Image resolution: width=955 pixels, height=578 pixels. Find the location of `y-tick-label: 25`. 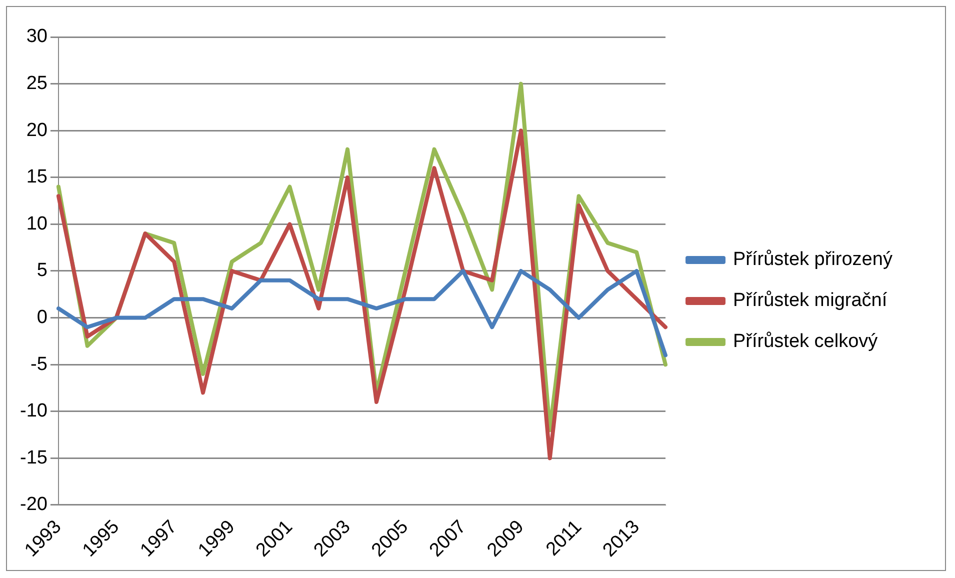

y-tick-label: 25 is located at coordinates (37, 83).